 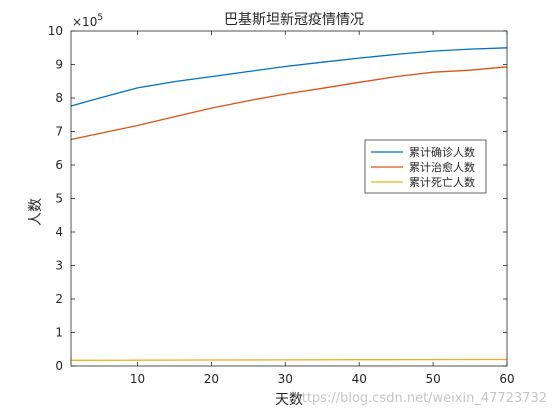 I want to click on y-tick-labels: 0 1 2 3 4 5 6 7 8 9 10, so click(x=55, y=198).